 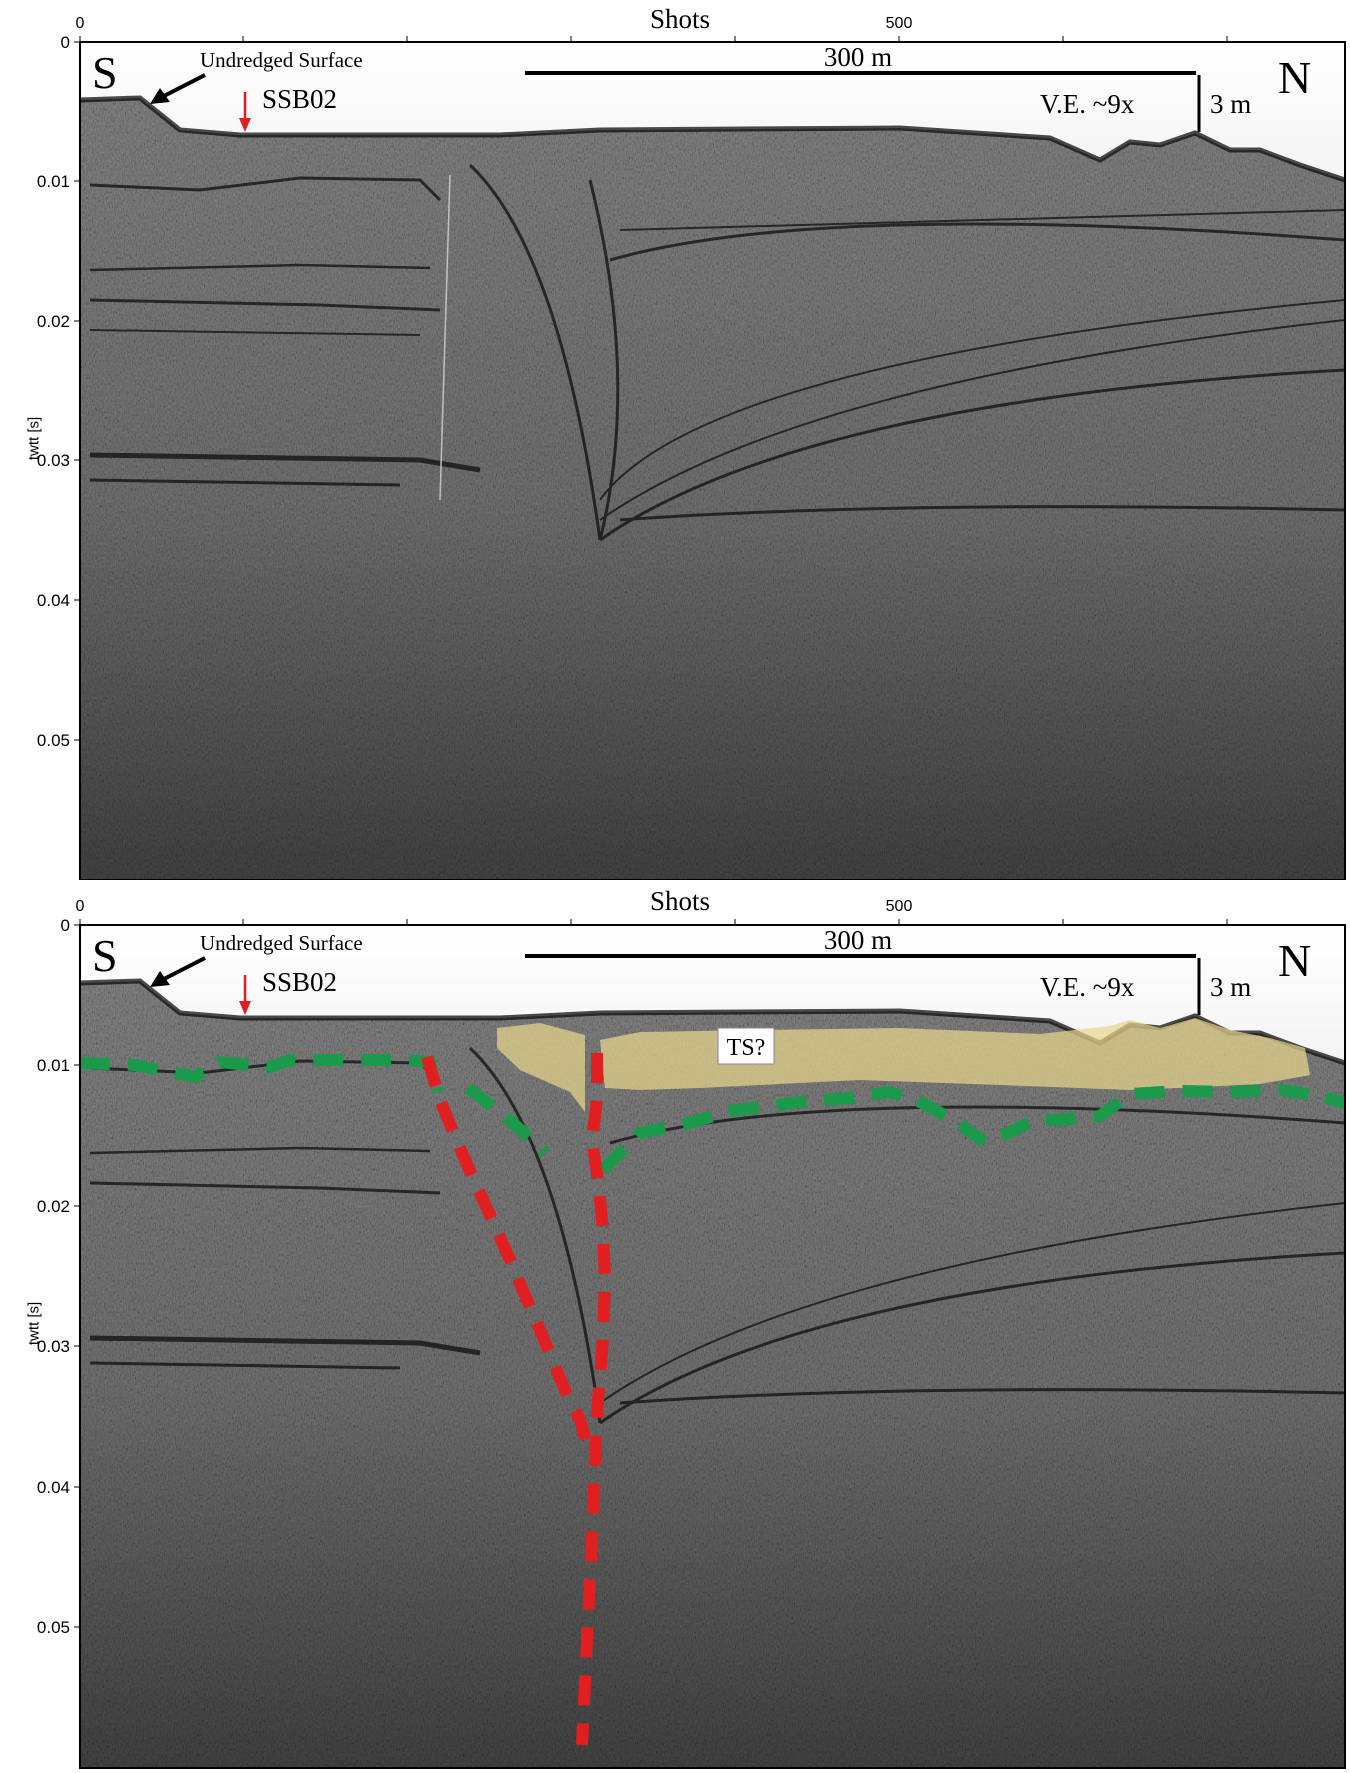 I want to click on ts-zone-label: TS?, so click(x=746, y=1048).